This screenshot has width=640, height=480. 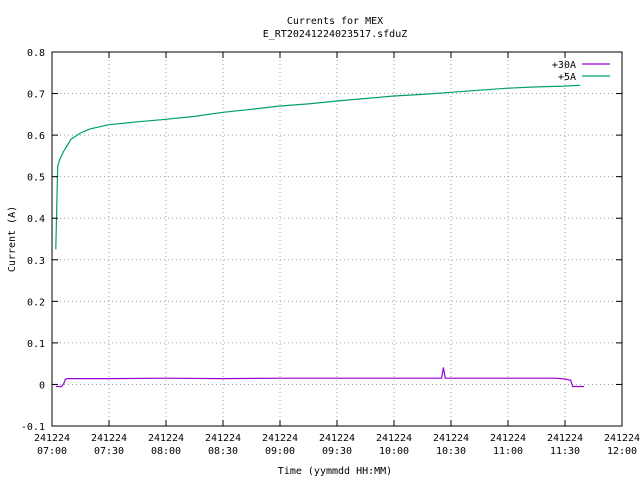 What do you see at coordinates (335, 471) in the screenshot?
I see `x-axis-label: Time (yymmdd HH:MM)` at bounding box center [335, 471].